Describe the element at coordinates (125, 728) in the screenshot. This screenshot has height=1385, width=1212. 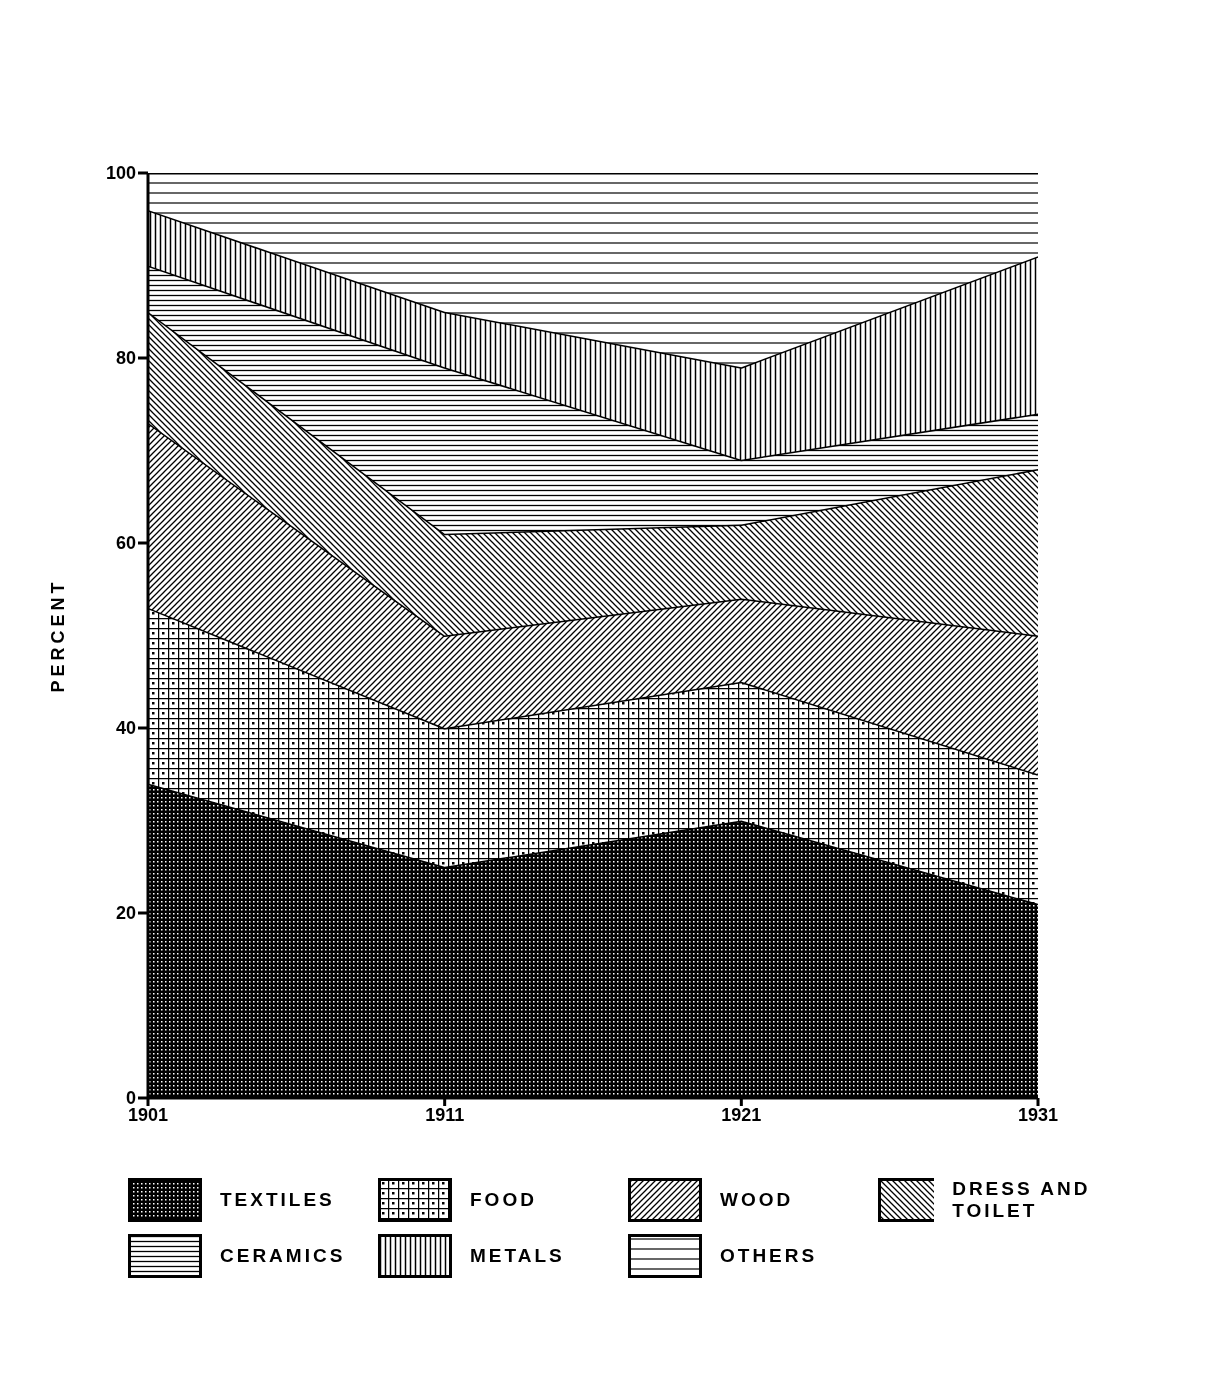
I see `y-tick-label: 40` at that location.